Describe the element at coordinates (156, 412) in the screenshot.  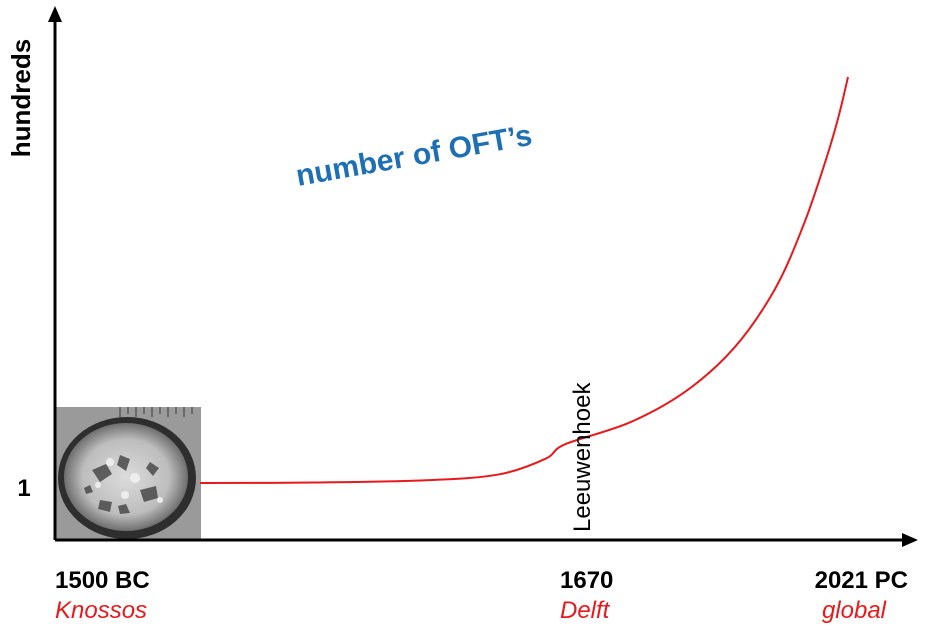
I see `ruler-marks` at that location.